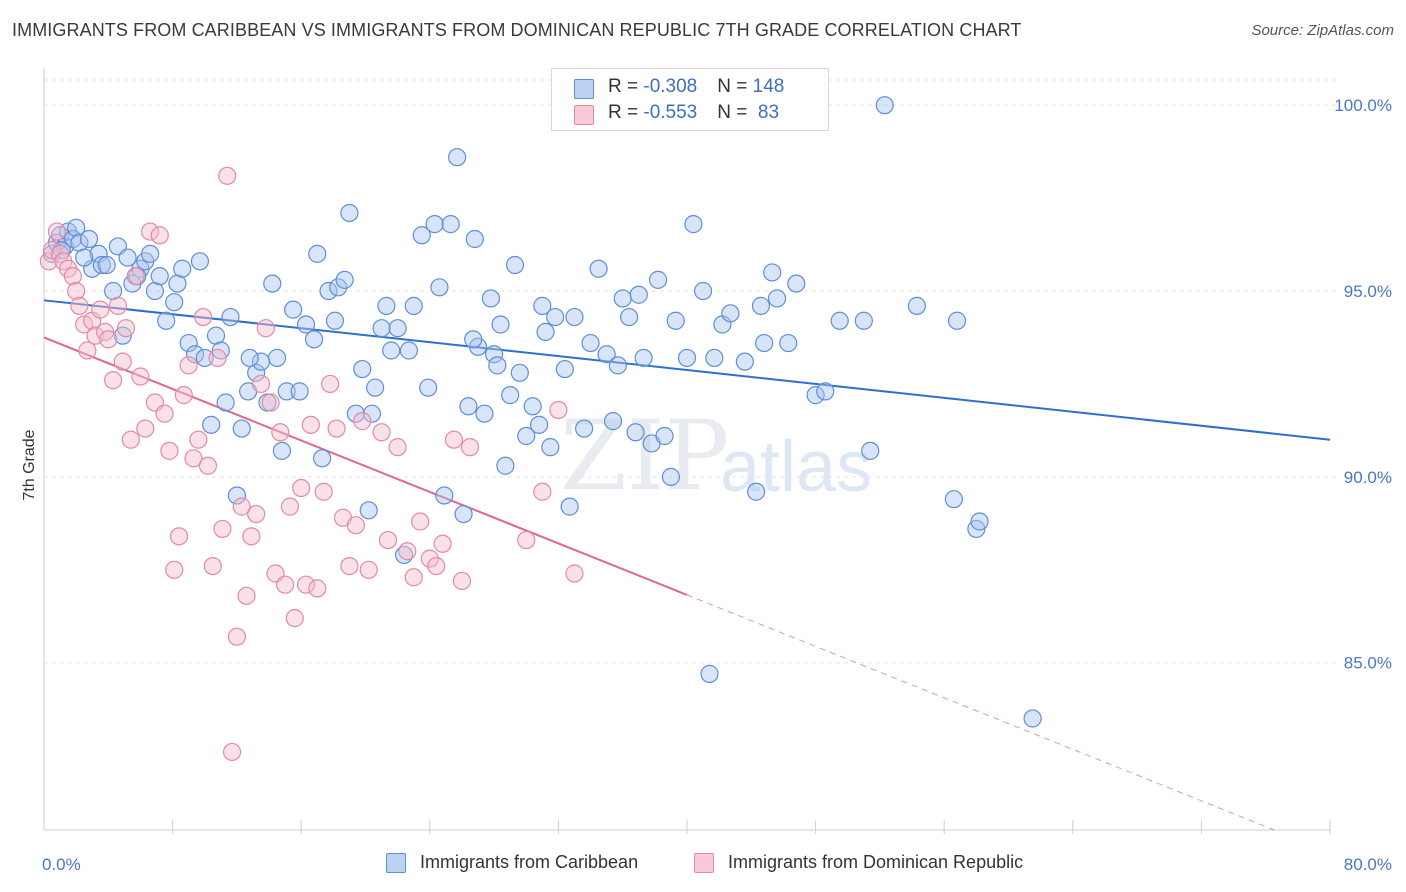  Describe the element at coordinates (626, 112) in the screenshot. I see `legend-r-label: R =` at that location.